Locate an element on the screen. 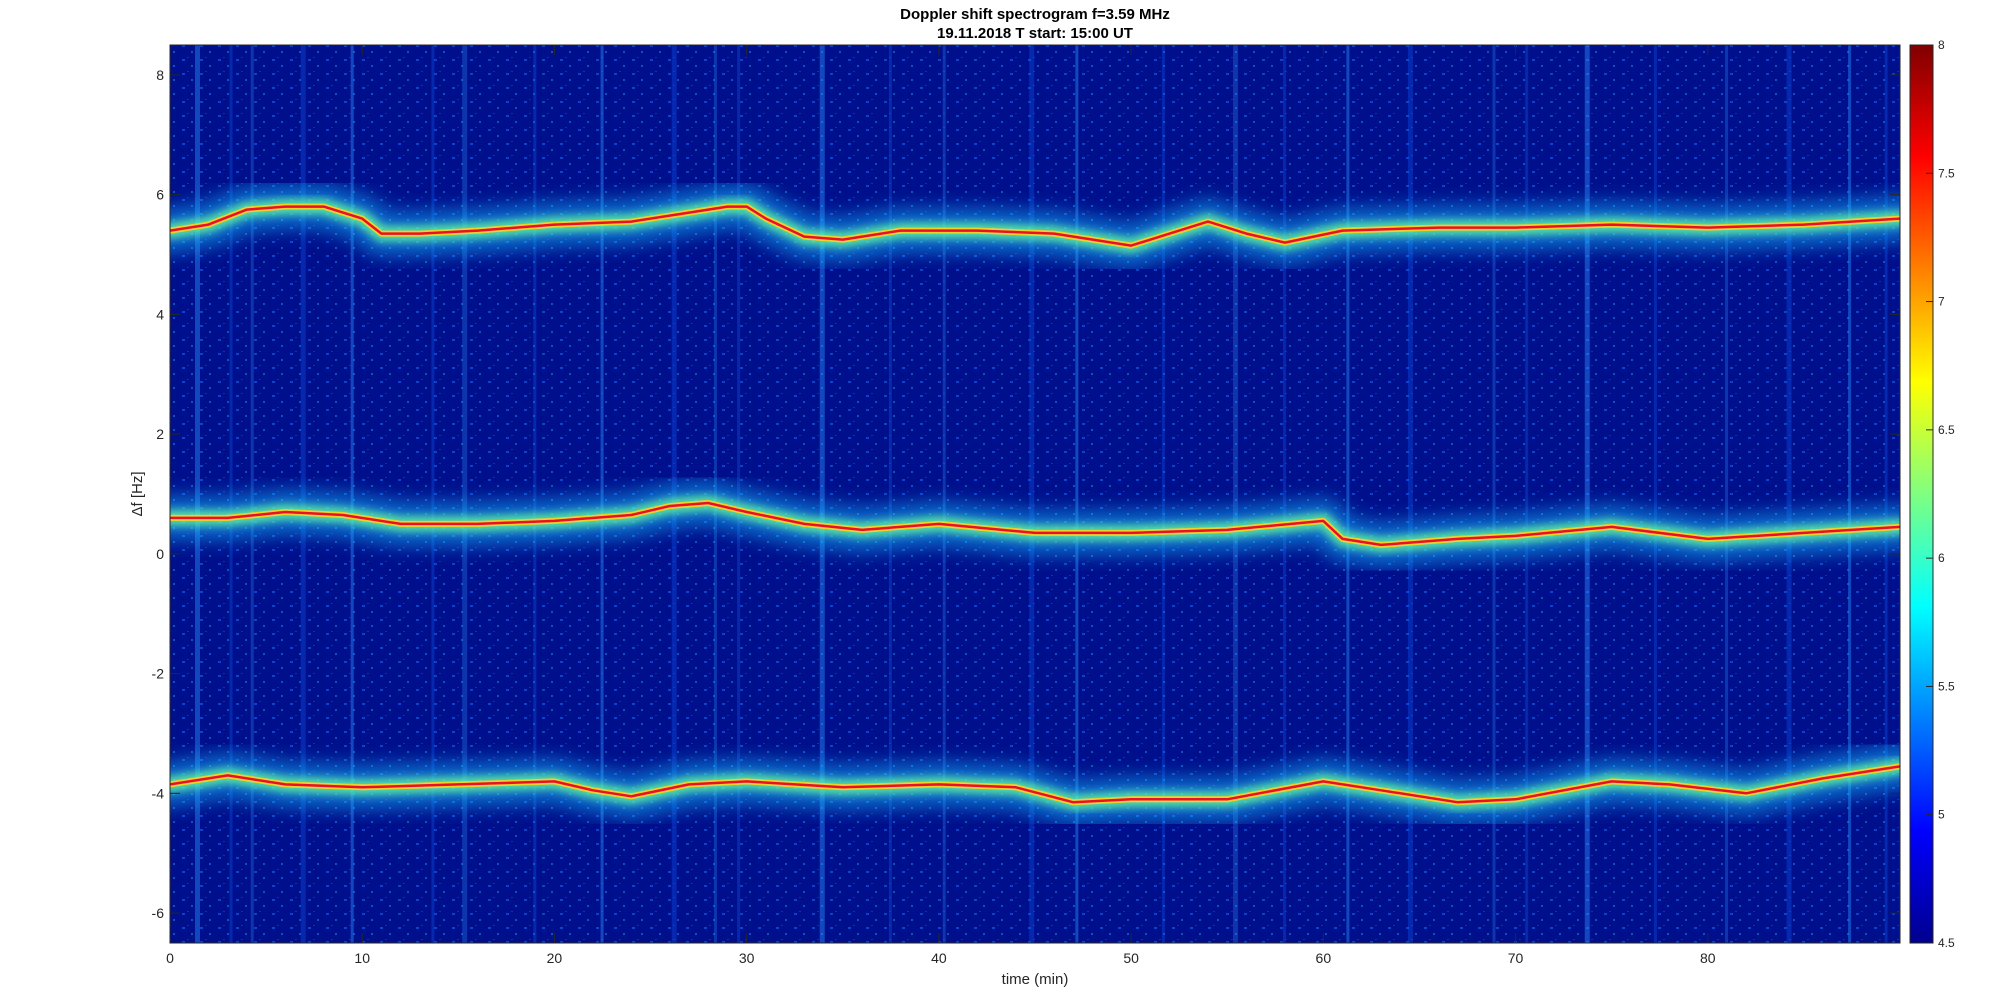  y-tick-label: 0 is located at coordinates (160, 554).